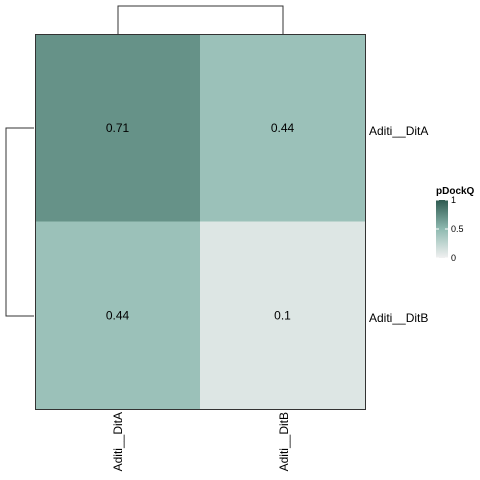  I want to click on row-dendrogram, so click(19, 222).